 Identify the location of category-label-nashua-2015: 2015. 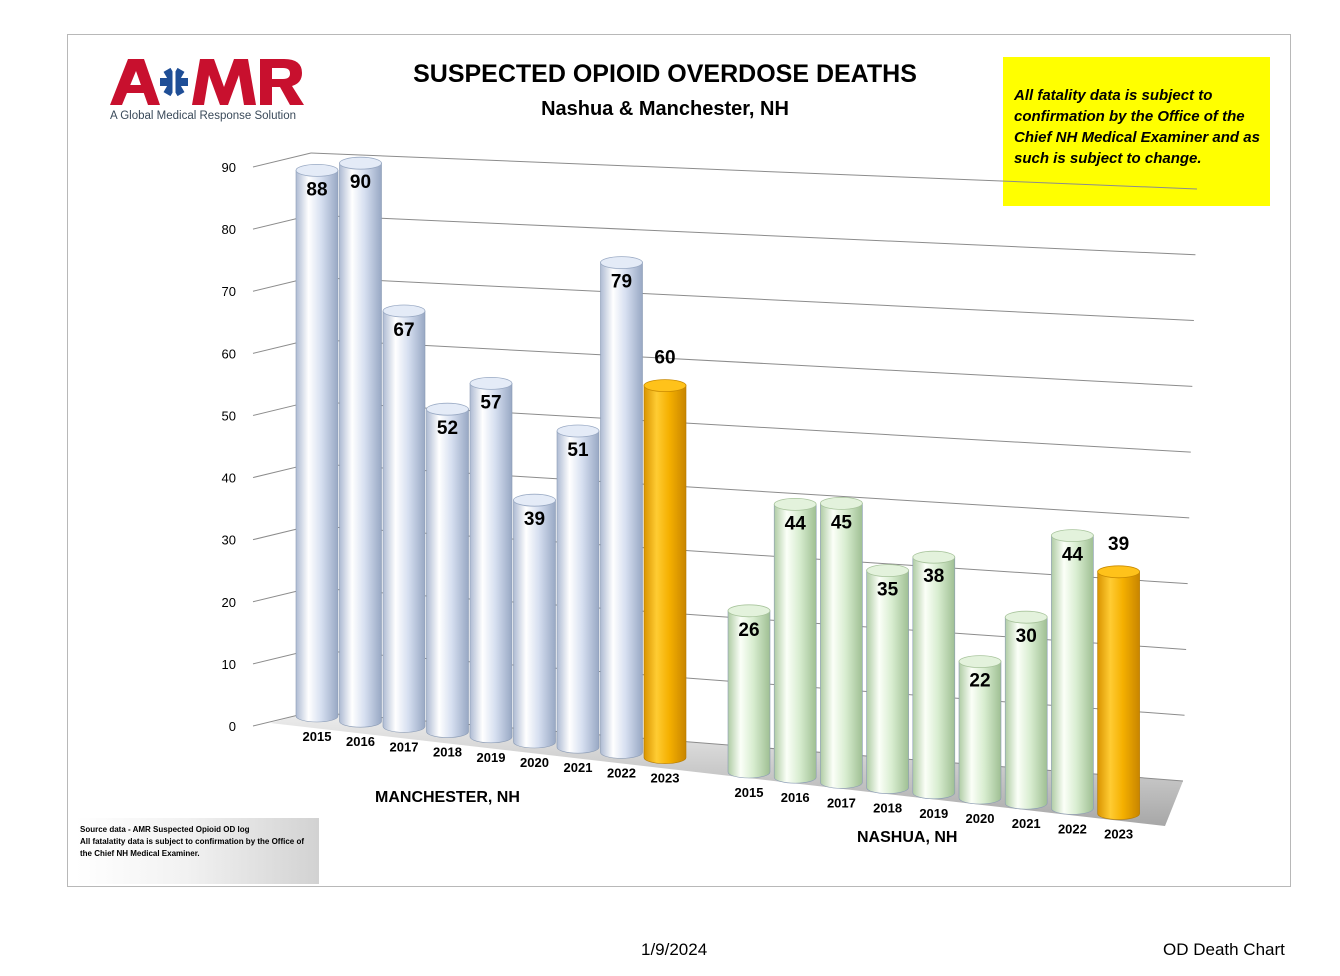
(749, 792).